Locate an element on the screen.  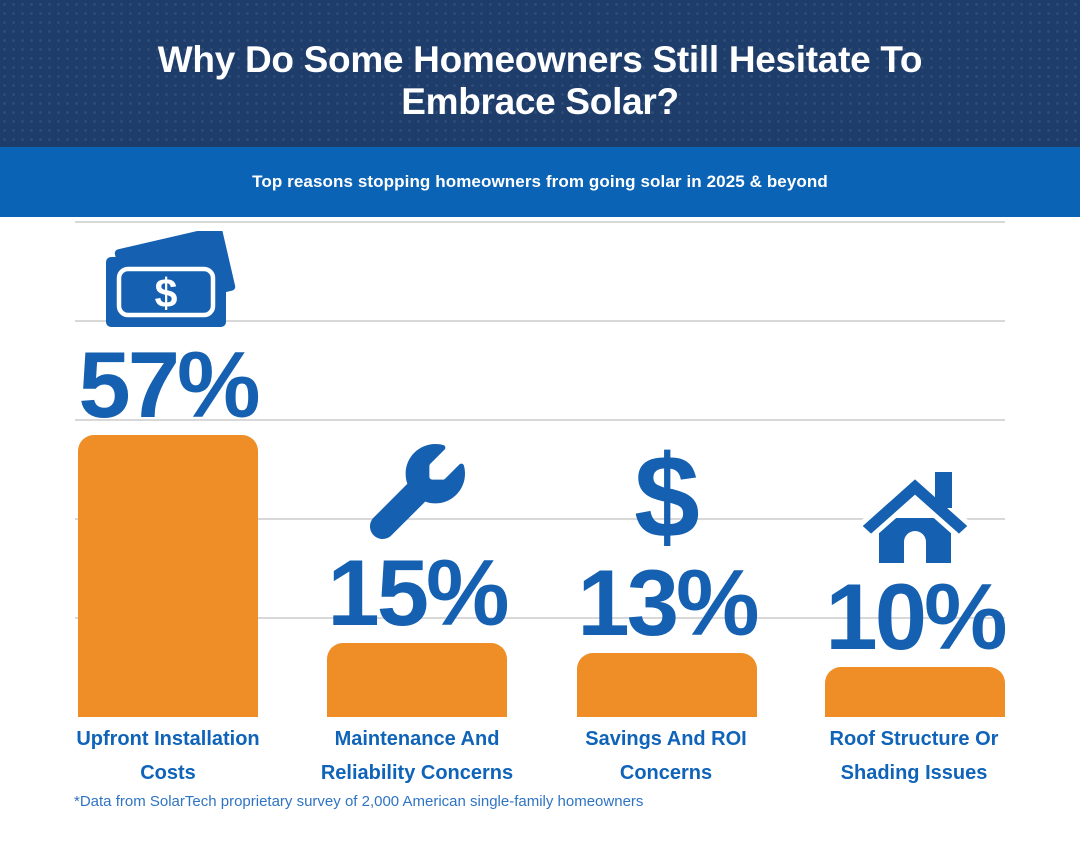
bar-upfront-costs is located at coordinates (168, 576).